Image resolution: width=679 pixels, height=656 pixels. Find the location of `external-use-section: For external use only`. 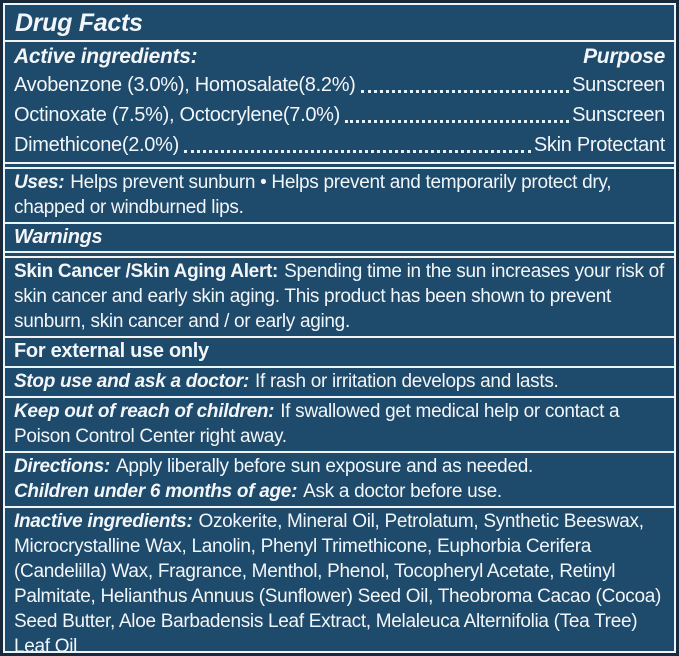

external-use-section: For external use only is located at coordinates (339, 353).